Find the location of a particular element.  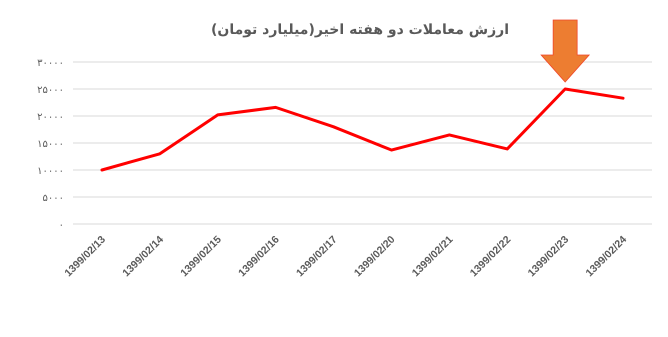

y-tick-label: ۱۵۰۰۰ is located at coordinates (50, 144).